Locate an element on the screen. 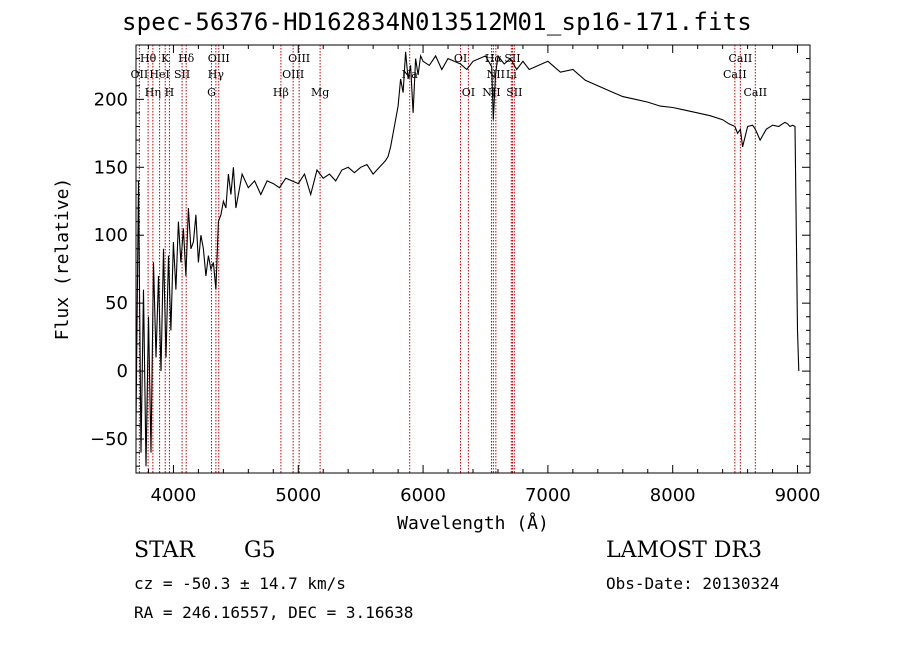  x-tick-label: 7000 is located at coordinates (548, 495).